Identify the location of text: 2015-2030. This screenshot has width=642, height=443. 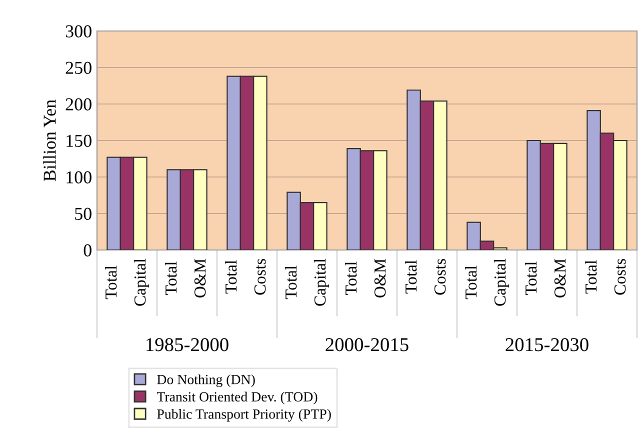
(547, 345).